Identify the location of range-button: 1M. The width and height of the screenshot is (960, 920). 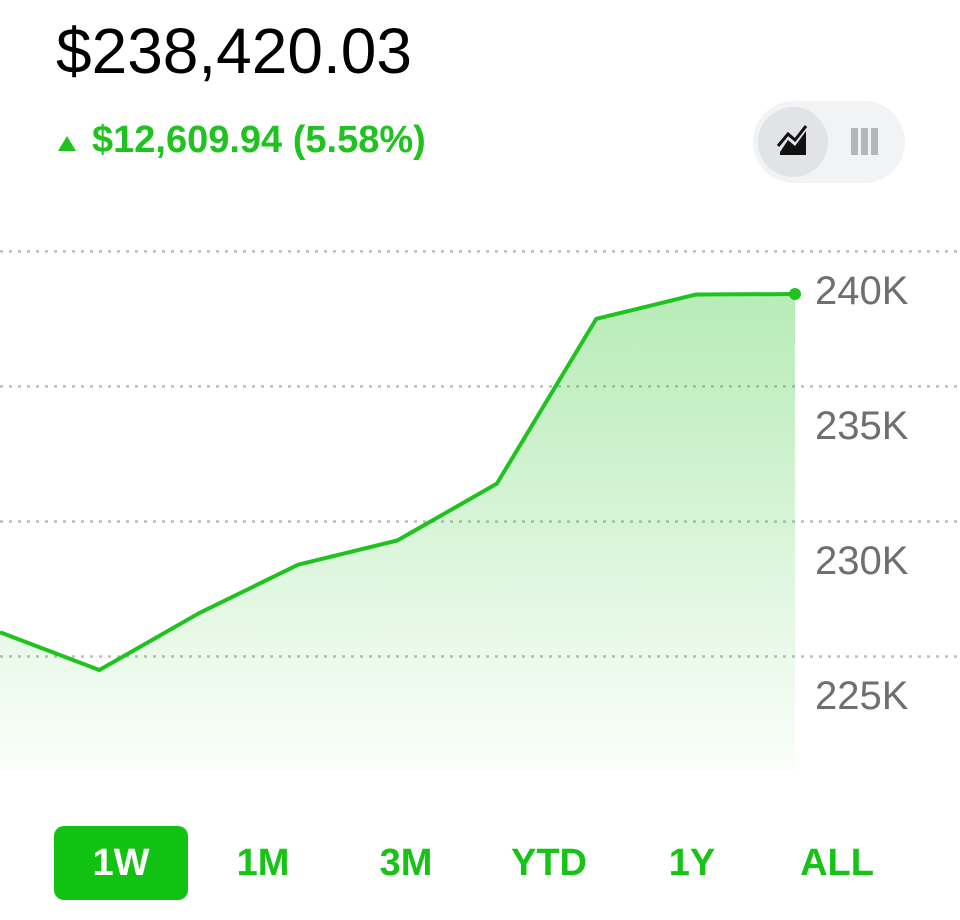
(263, 863).